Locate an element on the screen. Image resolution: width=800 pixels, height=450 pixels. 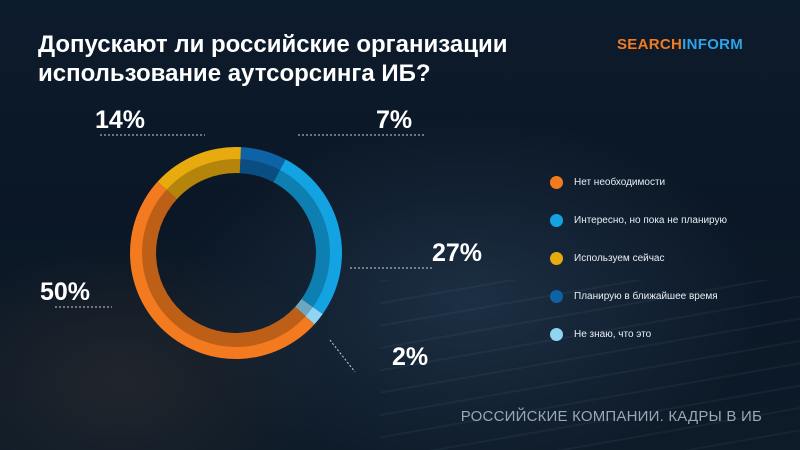
percent-label-2: 27% is located at coordinates (457, 253).